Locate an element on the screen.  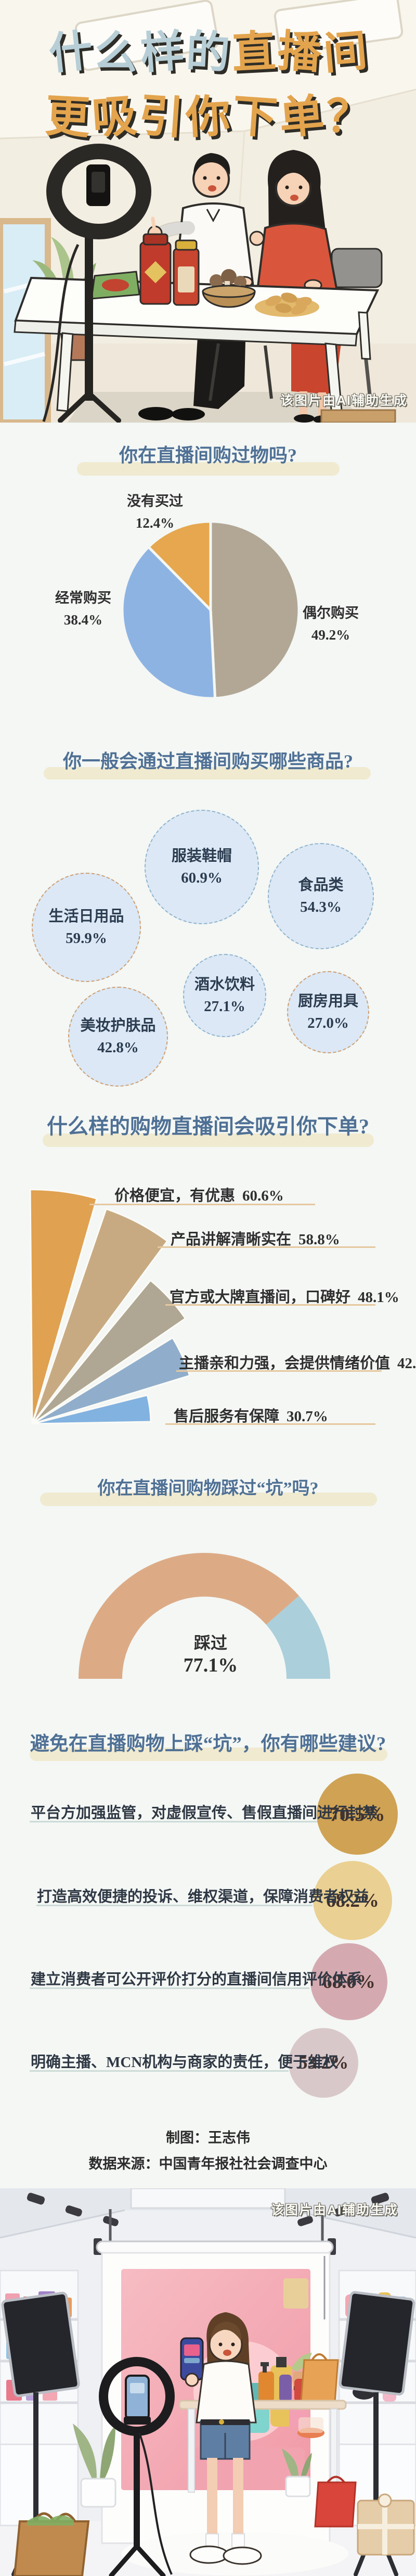
title-char: 下 is located at coordinates (255, 117).